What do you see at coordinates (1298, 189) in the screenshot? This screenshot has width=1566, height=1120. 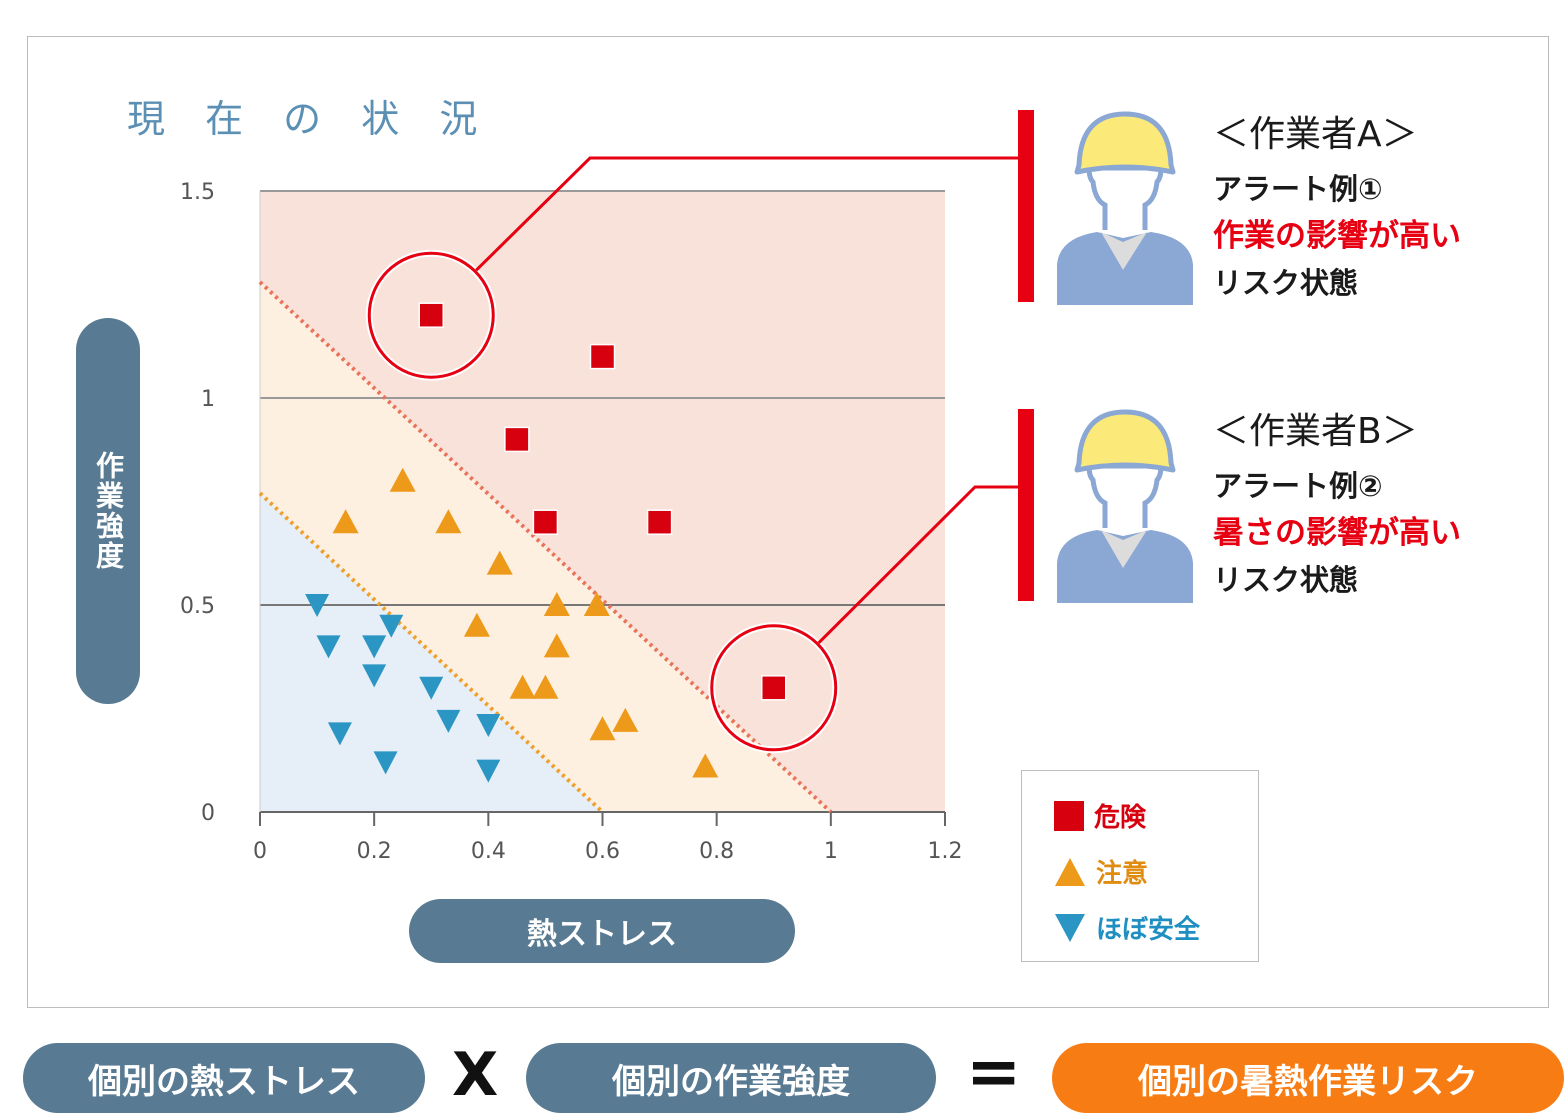 I see `worker-a-alert: アラート例①` at bounding box center [1298, 189].